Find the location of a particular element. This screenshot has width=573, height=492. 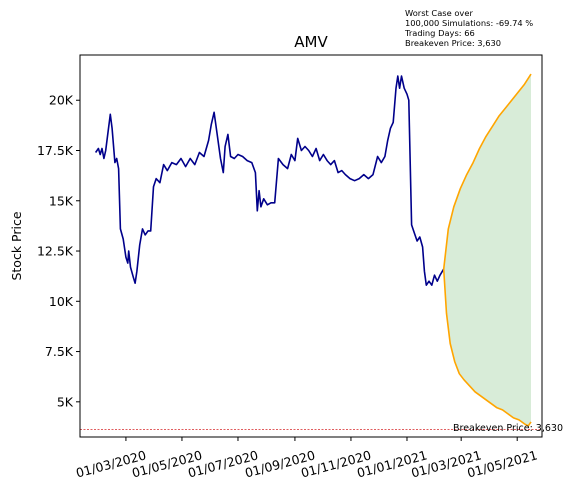

annotation-line: Worst Case over is located at coordinates (439, 13).